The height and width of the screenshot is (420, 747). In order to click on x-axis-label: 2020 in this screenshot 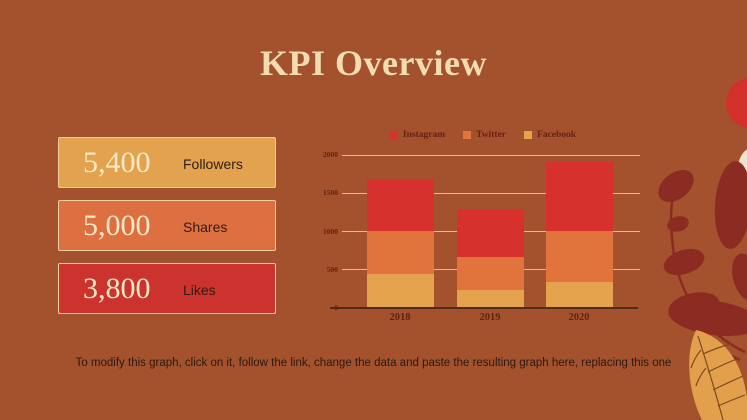, I will do `click(579, 317)`.